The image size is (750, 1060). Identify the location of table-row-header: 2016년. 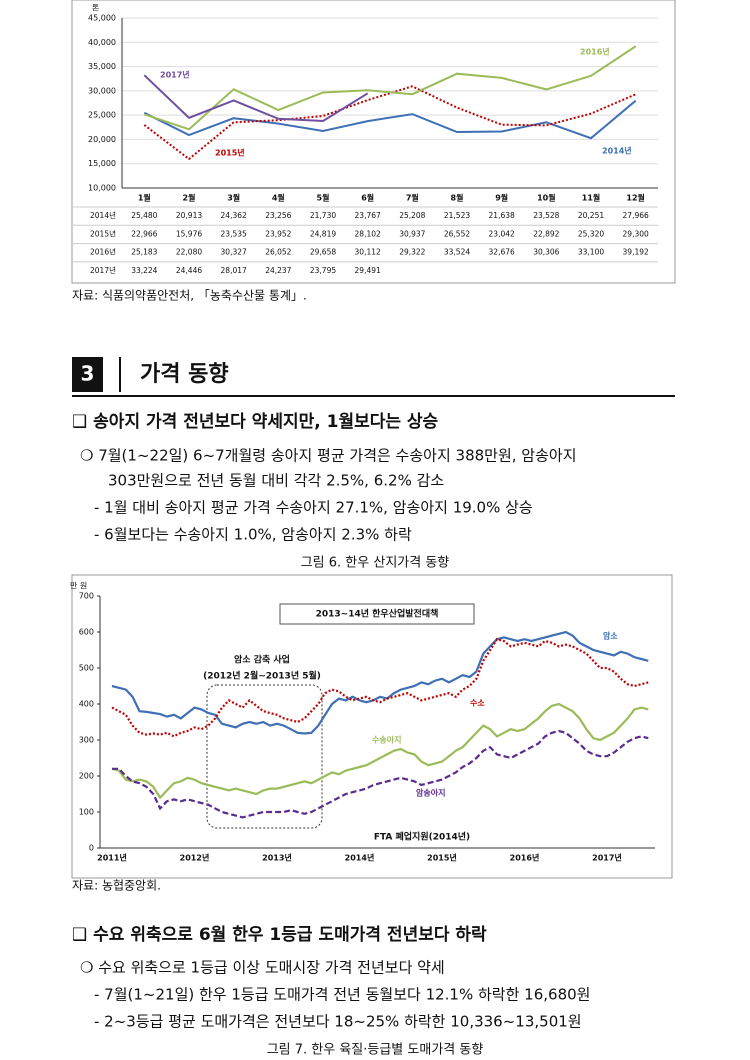
(103, 252).